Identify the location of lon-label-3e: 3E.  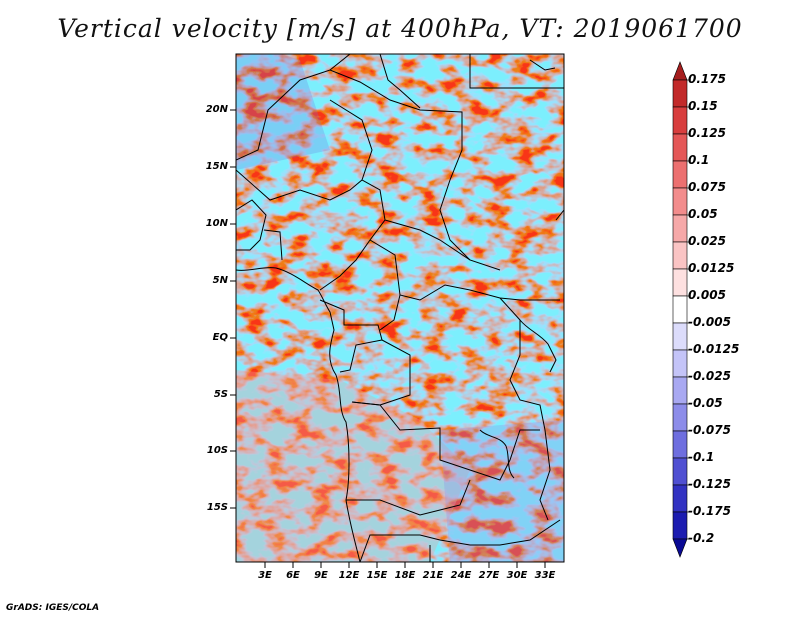
(265, 575).